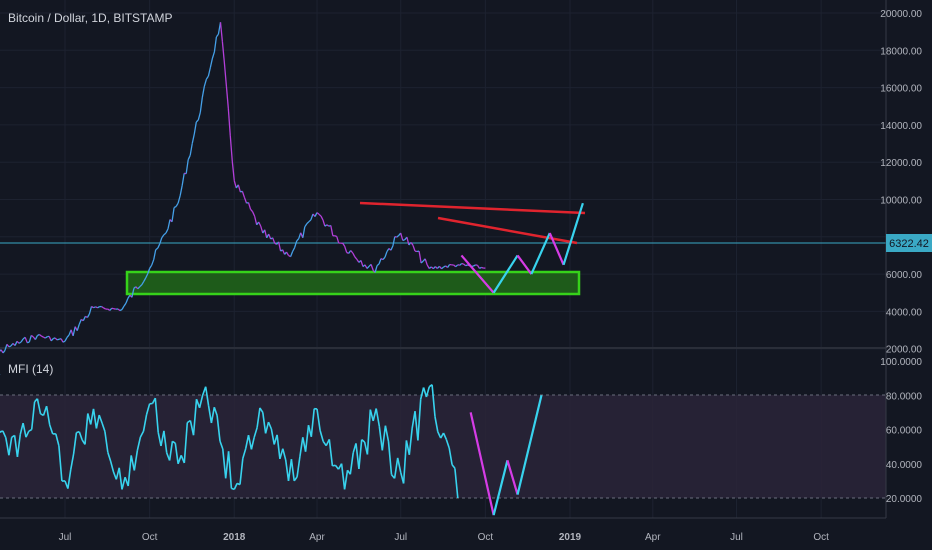 Image resolution: width=932 pixels, height=550 pixels. I want to click on lower-resistance-line, so click(507, 230).